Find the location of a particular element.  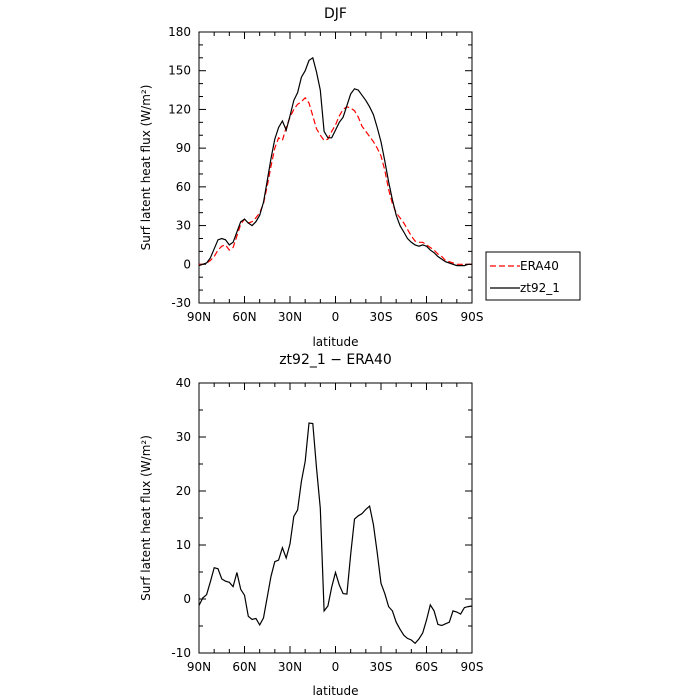

y-tick-label: 40 is located at coordinates (183, 383).